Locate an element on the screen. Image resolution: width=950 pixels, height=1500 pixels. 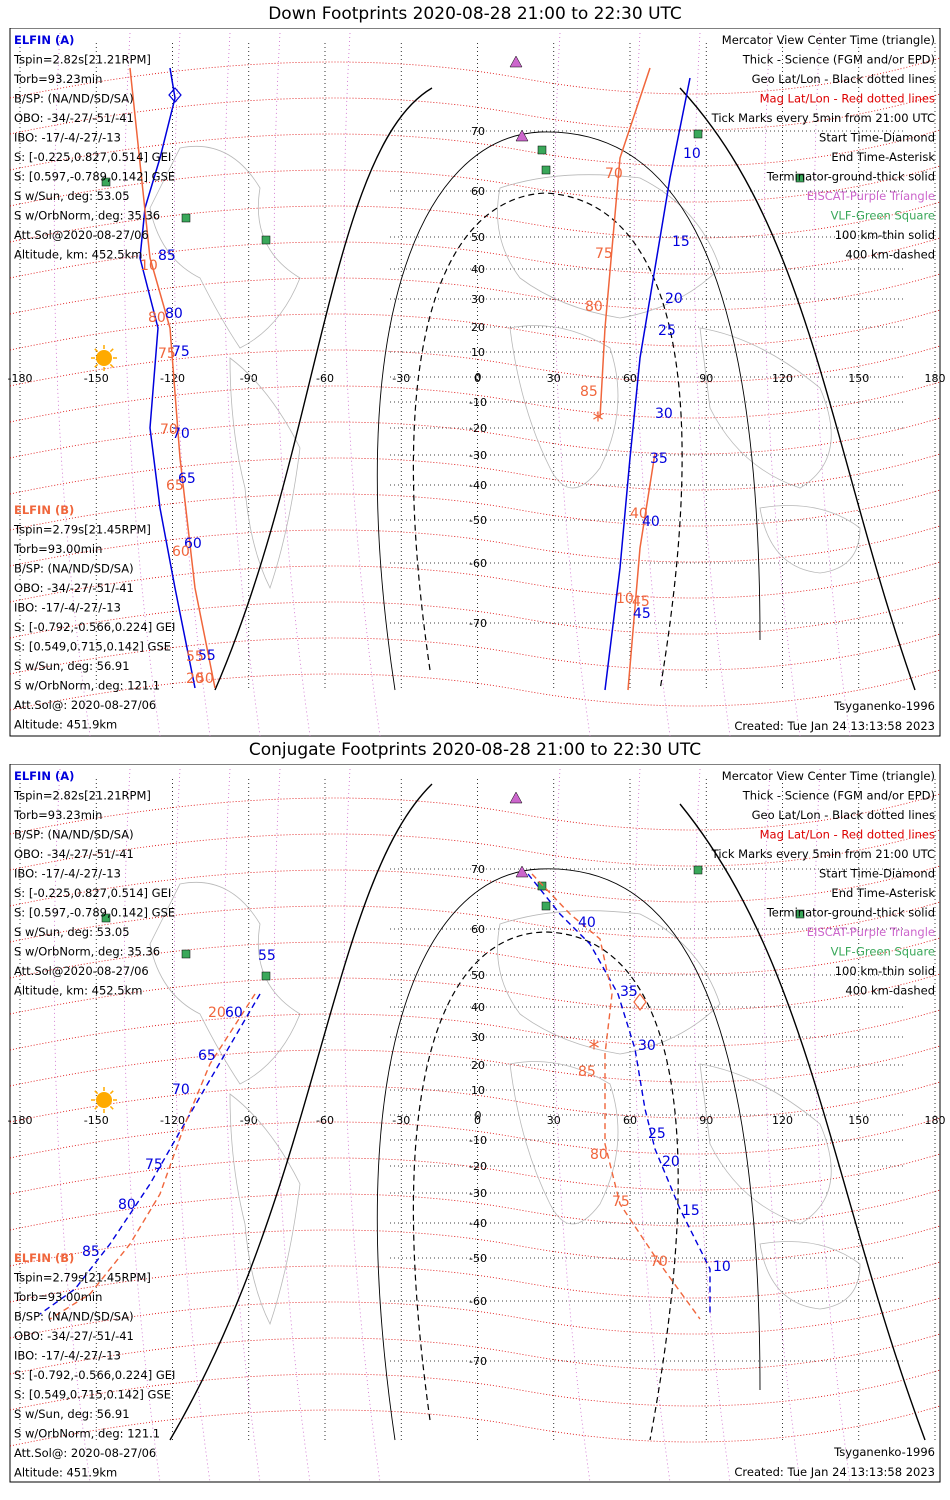
elfin-a-info-line: Tspin=2.82s[21.21RPM] is located at coordinates (82, 60).